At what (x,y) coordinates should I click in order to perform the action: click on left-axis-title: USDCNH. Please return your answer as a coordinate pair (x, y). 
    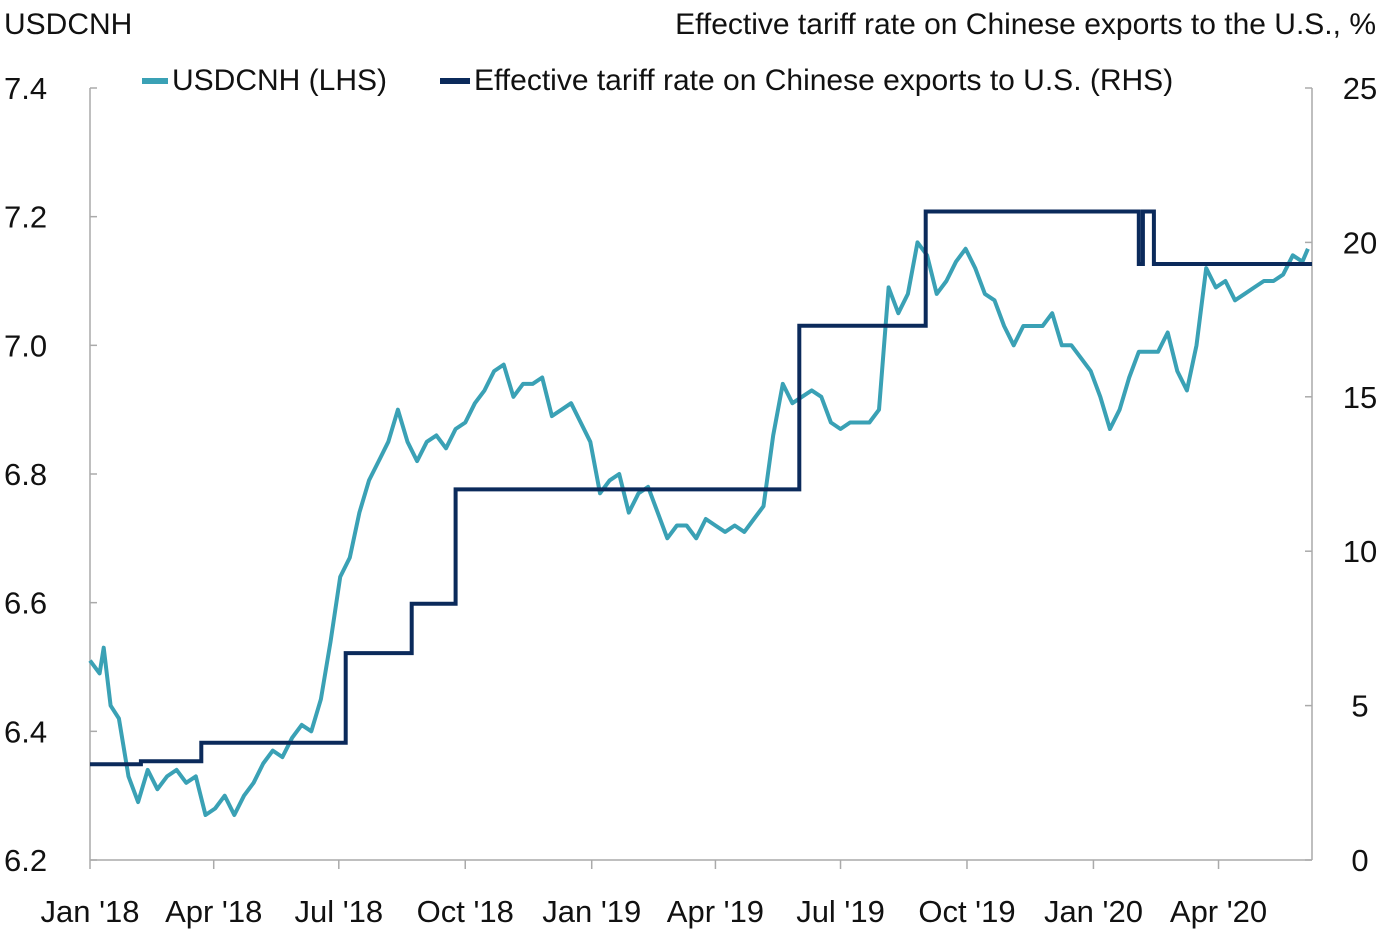
    Looking at the image, I should click on (68, 24).